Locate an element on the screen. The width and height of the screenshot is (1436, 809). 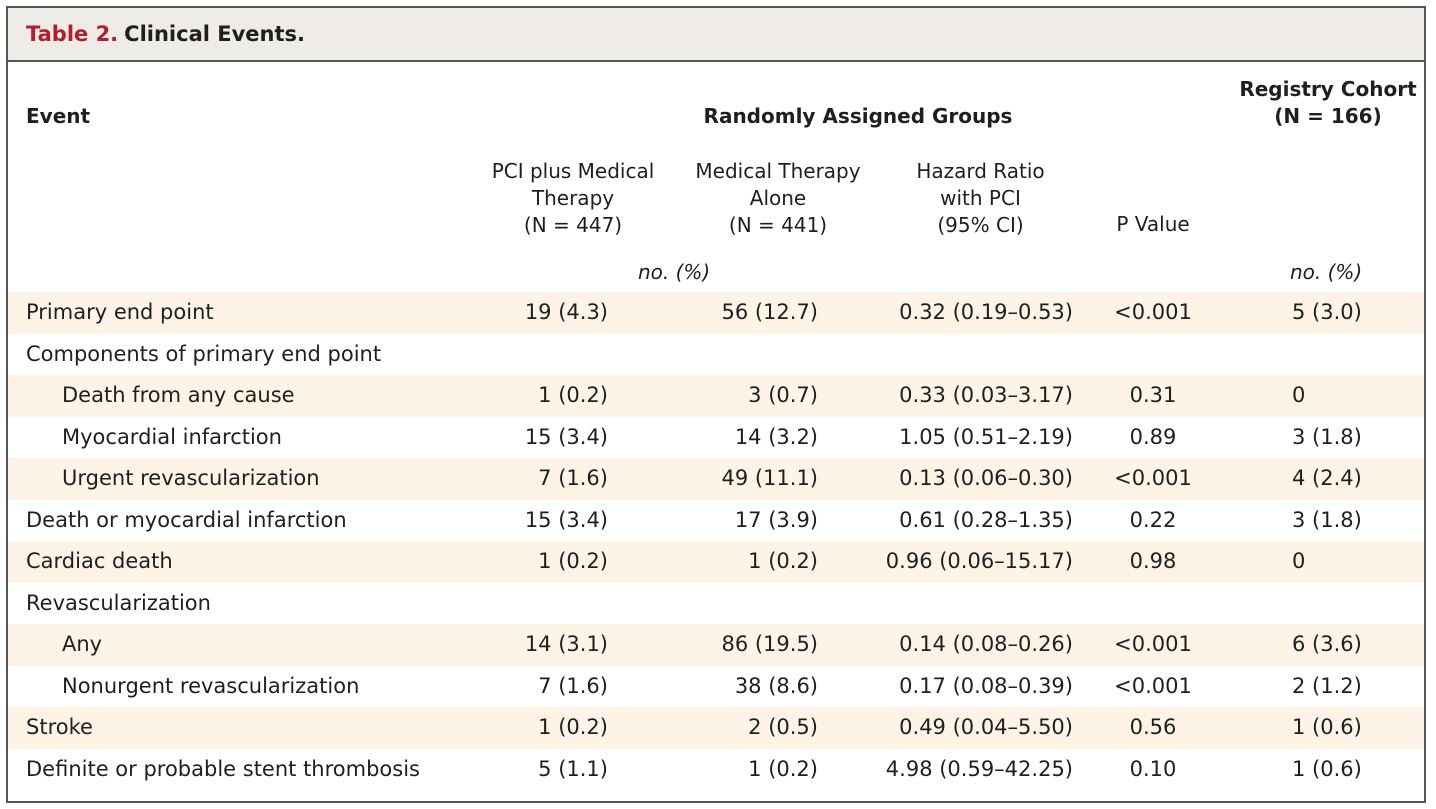
cell-pci: 7 (1.6) is located at coordinates (573, 685).